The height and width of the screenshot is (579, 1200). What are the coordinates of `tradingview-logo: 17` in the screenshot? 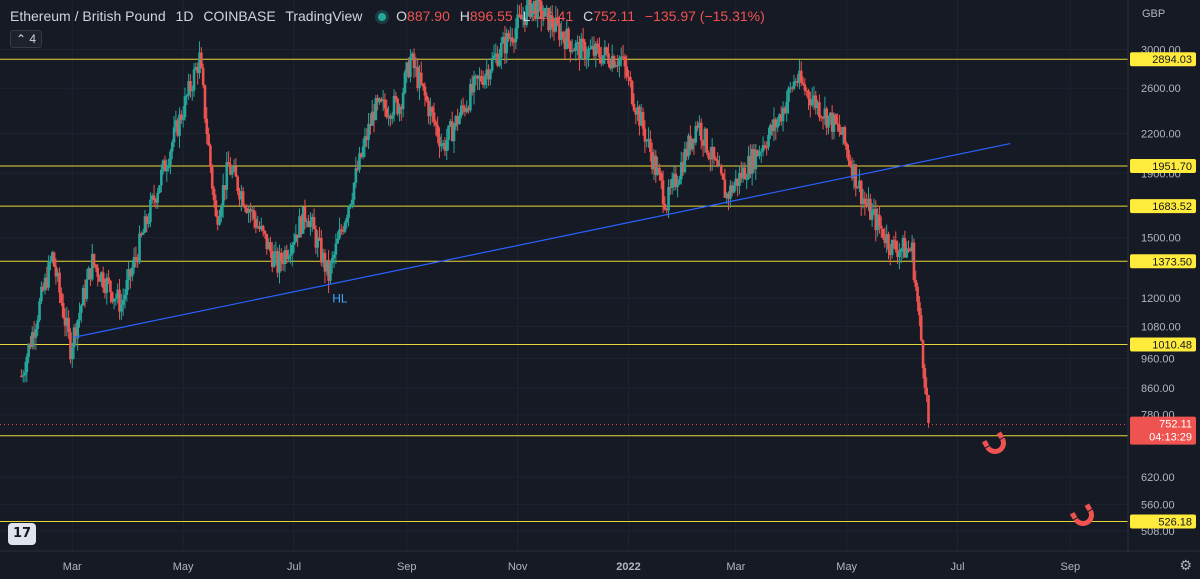 It's located at (22, 534).